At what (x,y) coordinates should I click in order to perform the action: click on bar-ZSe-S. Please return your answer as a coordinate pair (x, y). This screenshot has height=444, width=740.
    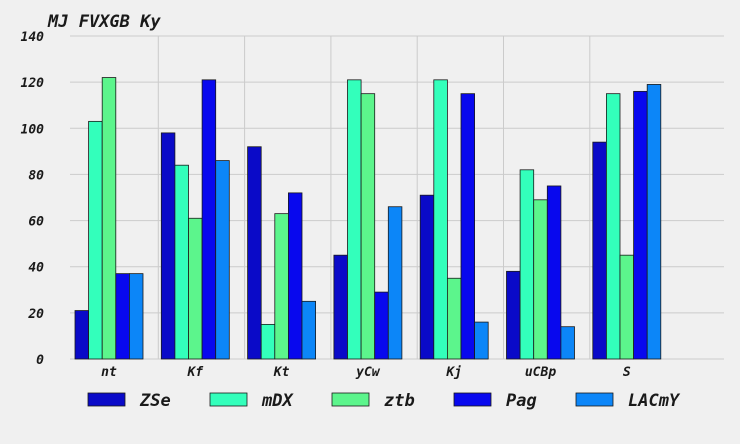
    Looking at the image, I should click on (599, 250).